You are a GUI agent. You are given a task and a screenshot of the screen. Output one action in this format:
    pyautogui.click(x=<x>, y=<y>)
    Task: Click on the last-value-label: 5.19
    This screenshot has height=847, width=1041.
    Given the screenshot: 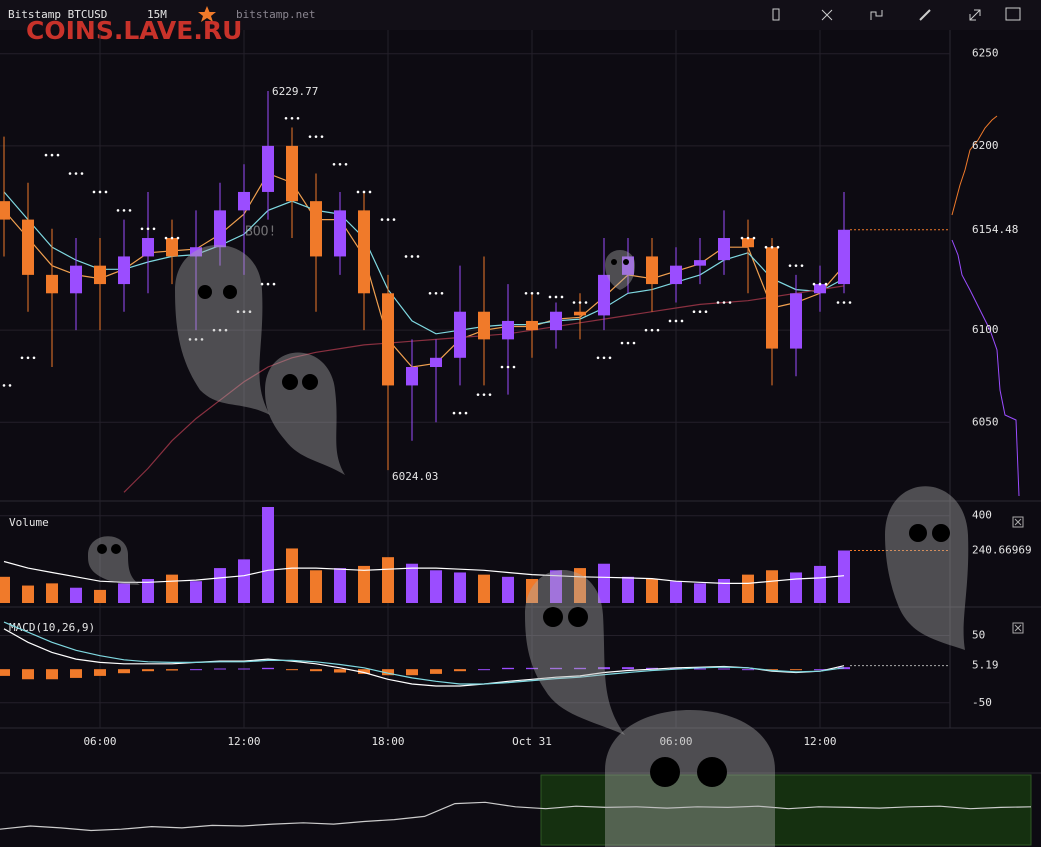 What is the action you would take?
    pyautogui.click(x=985, y=665)
    